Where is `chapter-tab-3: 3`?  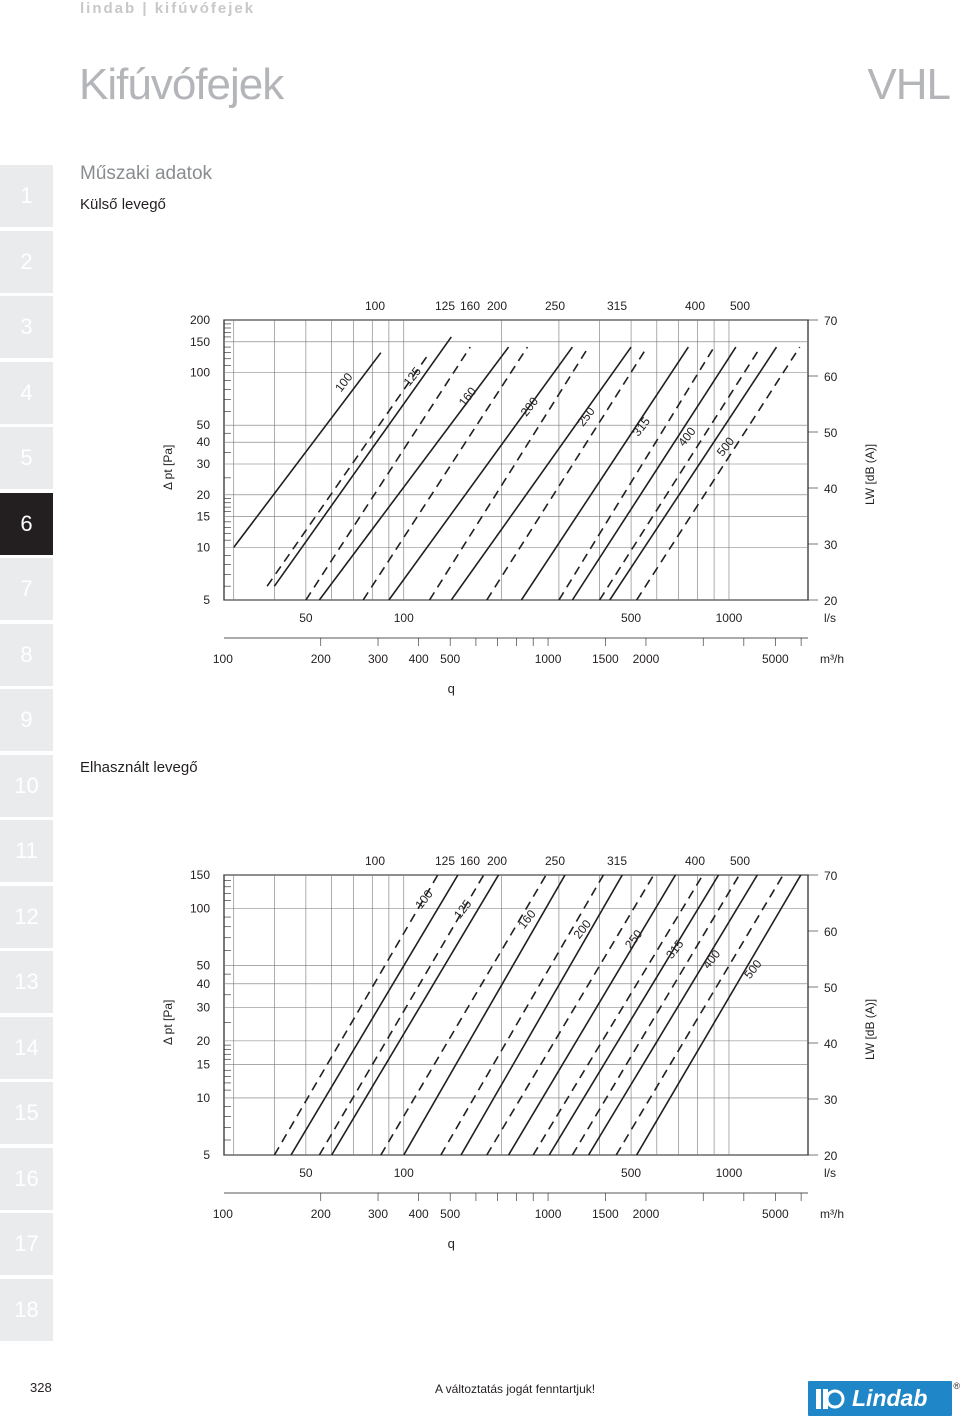 chapter-tab-3: 3 is located at coordinates (26, 327).